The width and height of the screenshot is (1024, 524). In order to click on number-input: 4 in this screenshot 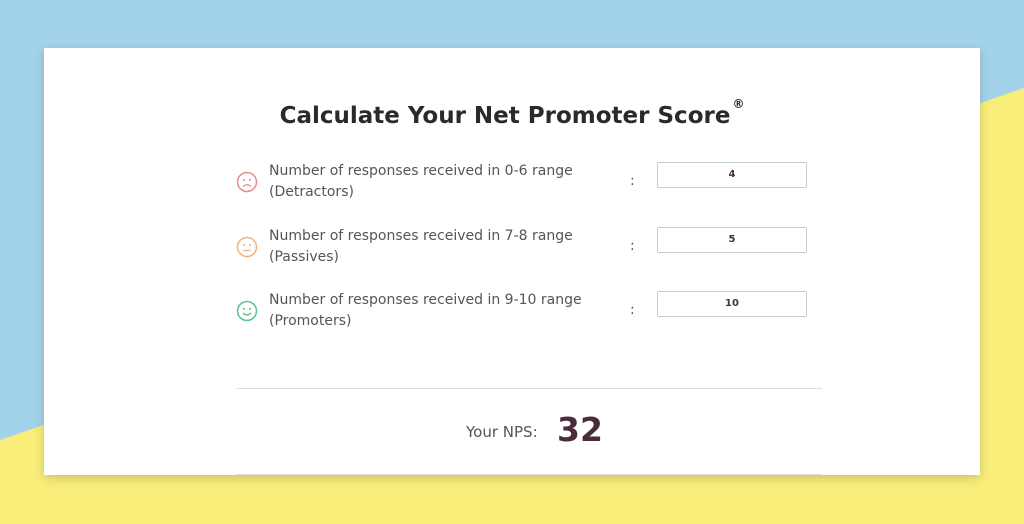, I will do `click(732, 175)`.